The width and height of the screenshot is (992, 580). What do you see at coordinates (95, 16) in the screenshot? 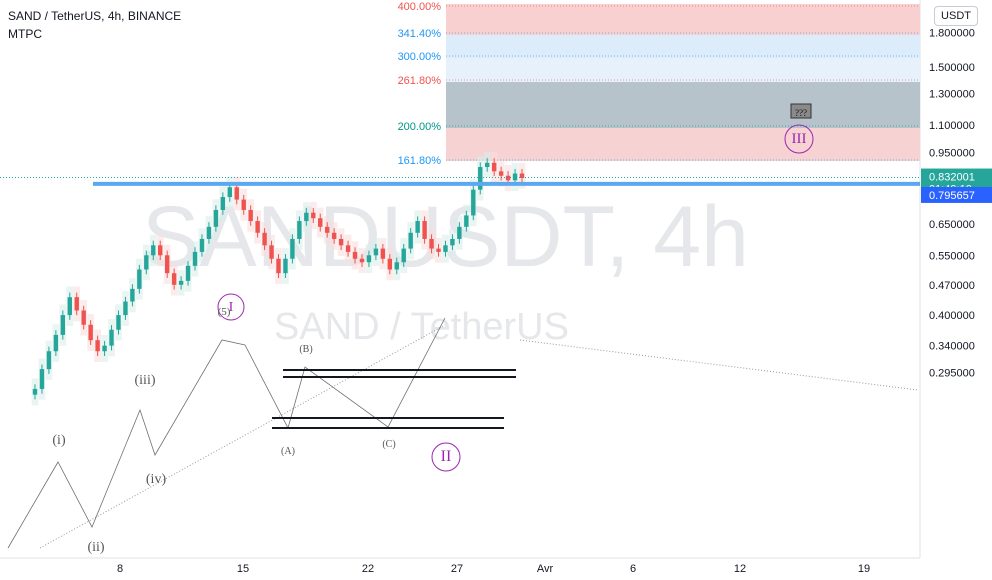
I see `chart-title: SAND / TetherUS, 4h, BINANCE` at bounding box center [95, 16].